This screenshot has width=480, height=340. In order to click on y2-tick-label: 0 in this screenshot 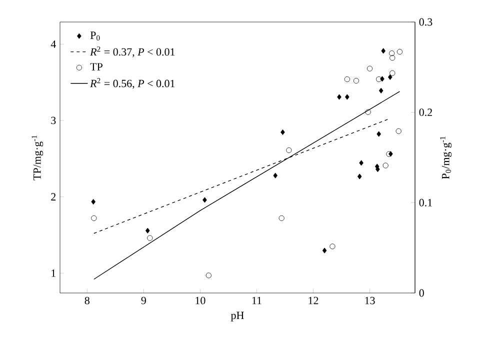, I will do `click(421, 293)`.